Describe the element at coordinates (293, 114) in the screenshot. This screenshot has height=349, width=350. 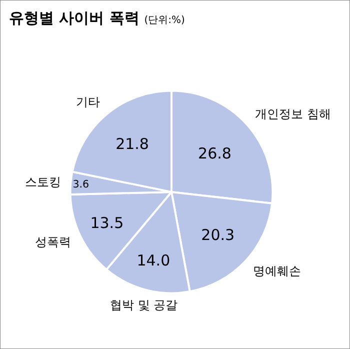
I see `slice-label: 개인정보 침해` at that location.